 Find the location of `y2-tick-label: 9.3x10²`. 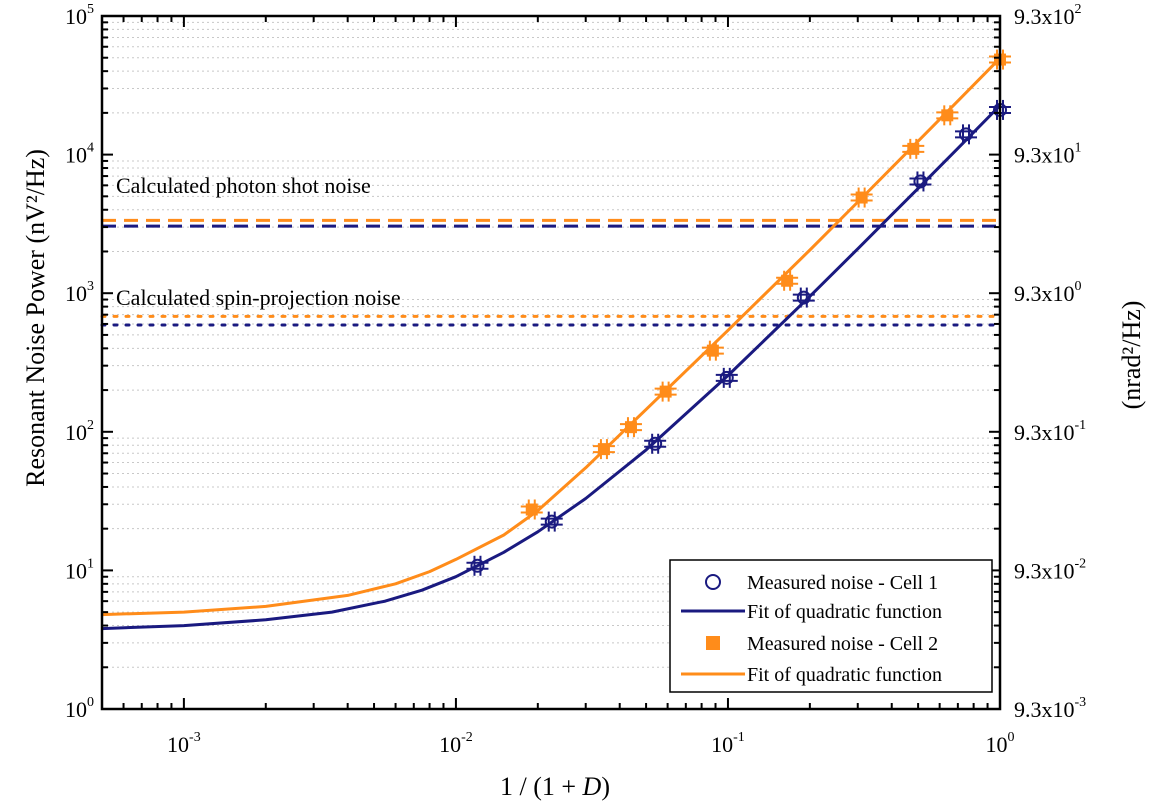

y2-tick-label: 9.3x10² is located at coordinates (1048, 15).